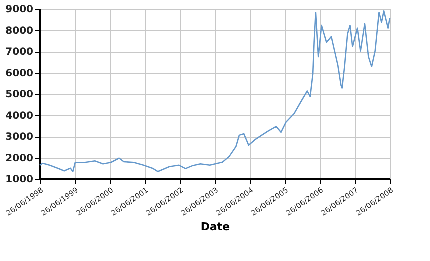 This screenshot has width=430, height=261. I want to click on y-tick-label: 5000, so click(20, 95).